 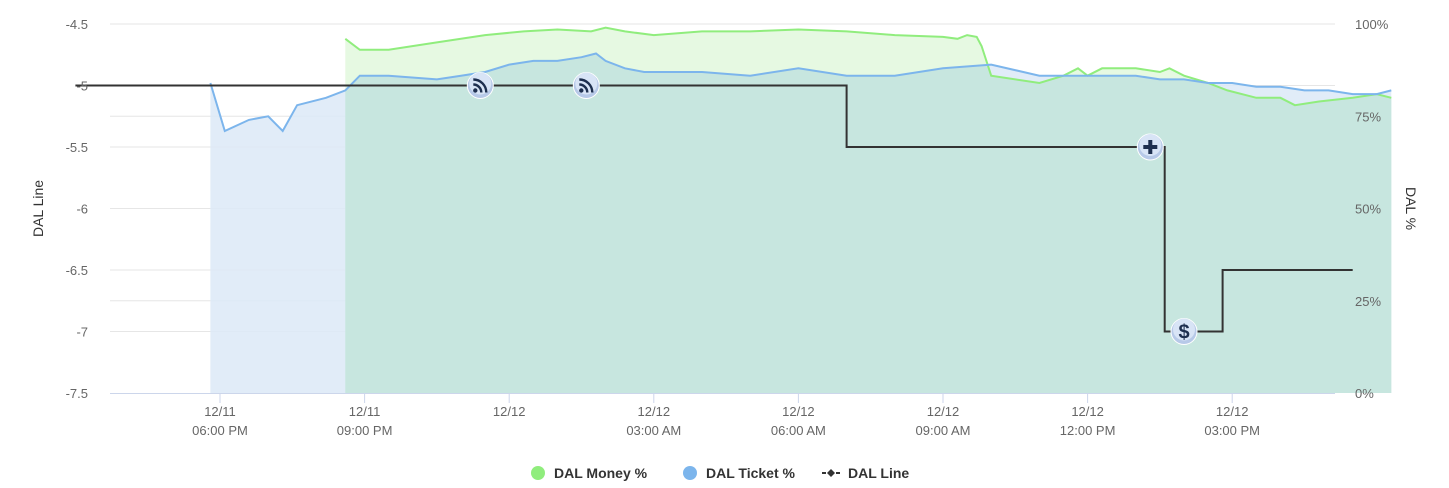 What do you see at coordinates (82, 332) in the screenshot?
I see `y-left-tick-label: -7` at bounding box center [82, 332].